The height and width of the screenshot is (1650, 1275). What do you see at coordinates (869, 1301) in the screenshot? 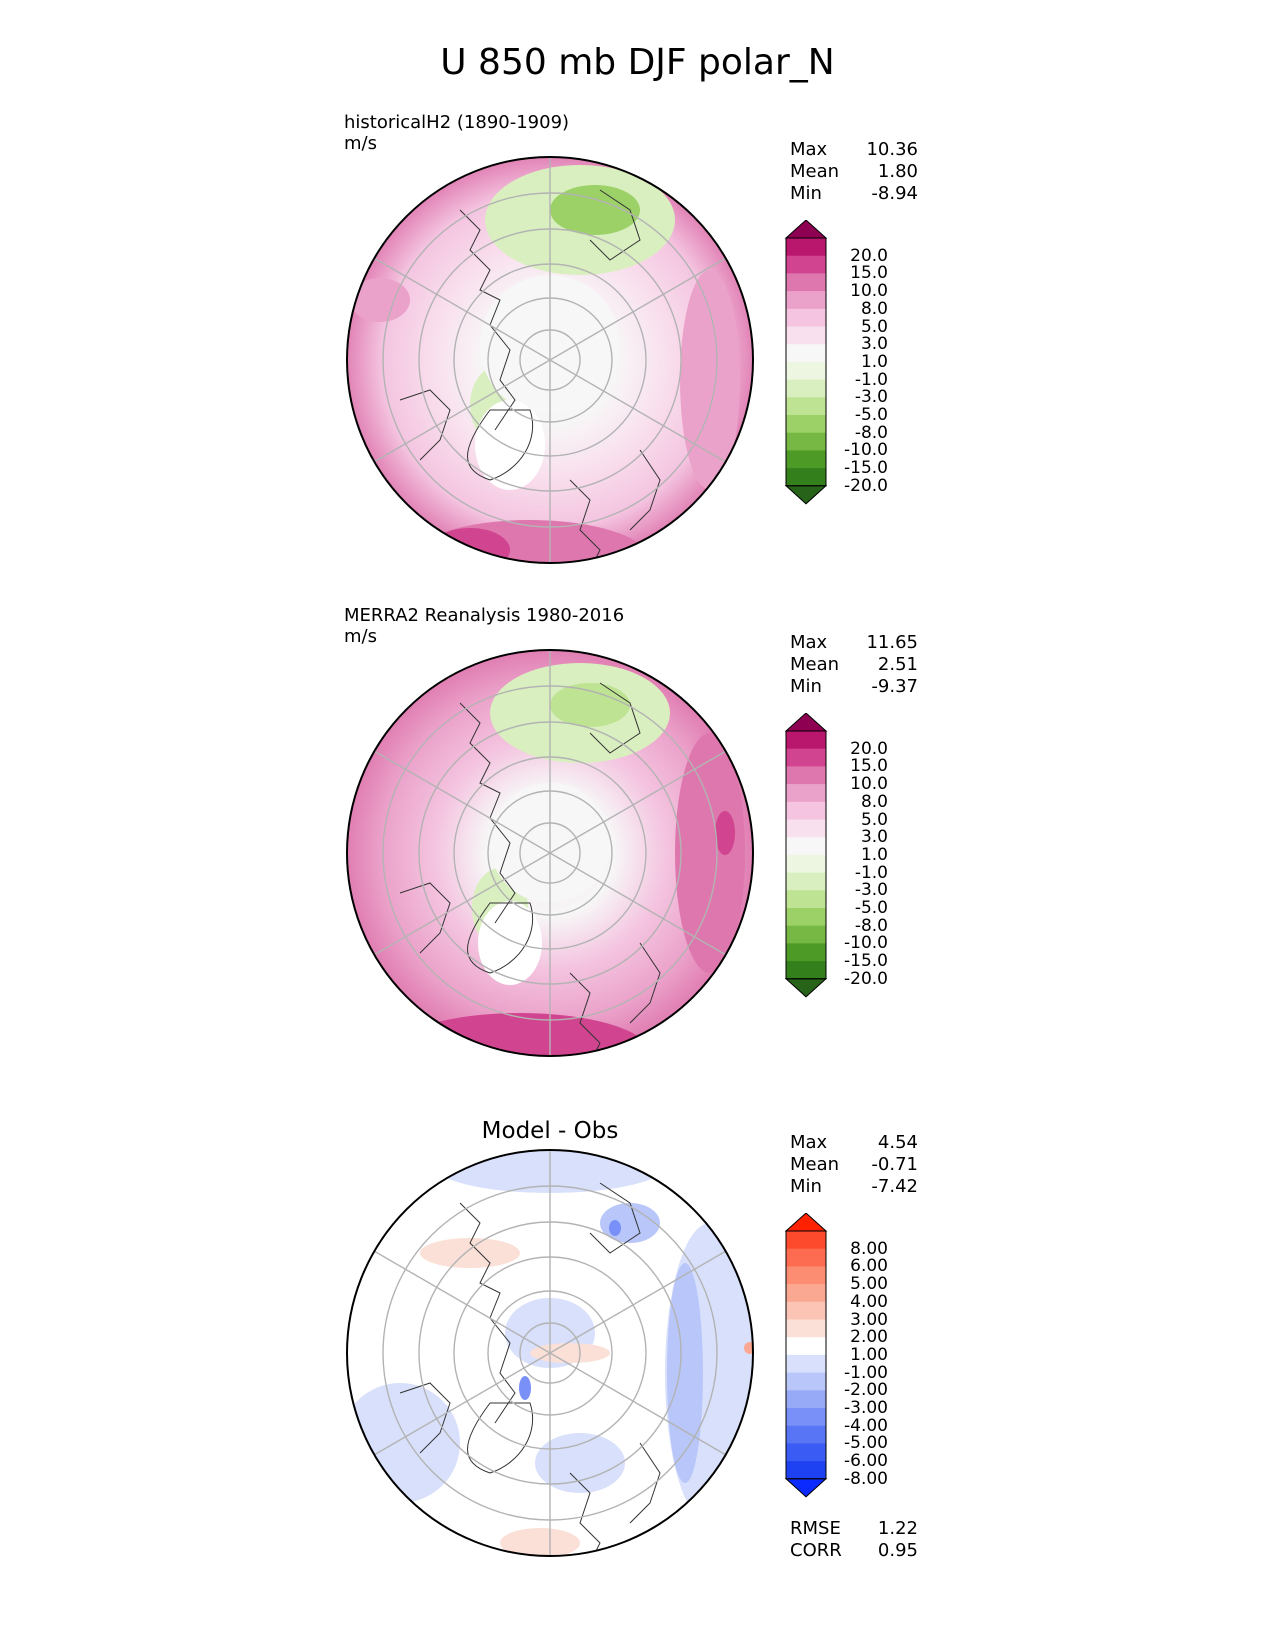
I see `colorbar-tick-label: 4.00` at bounding box center [869, 1301].